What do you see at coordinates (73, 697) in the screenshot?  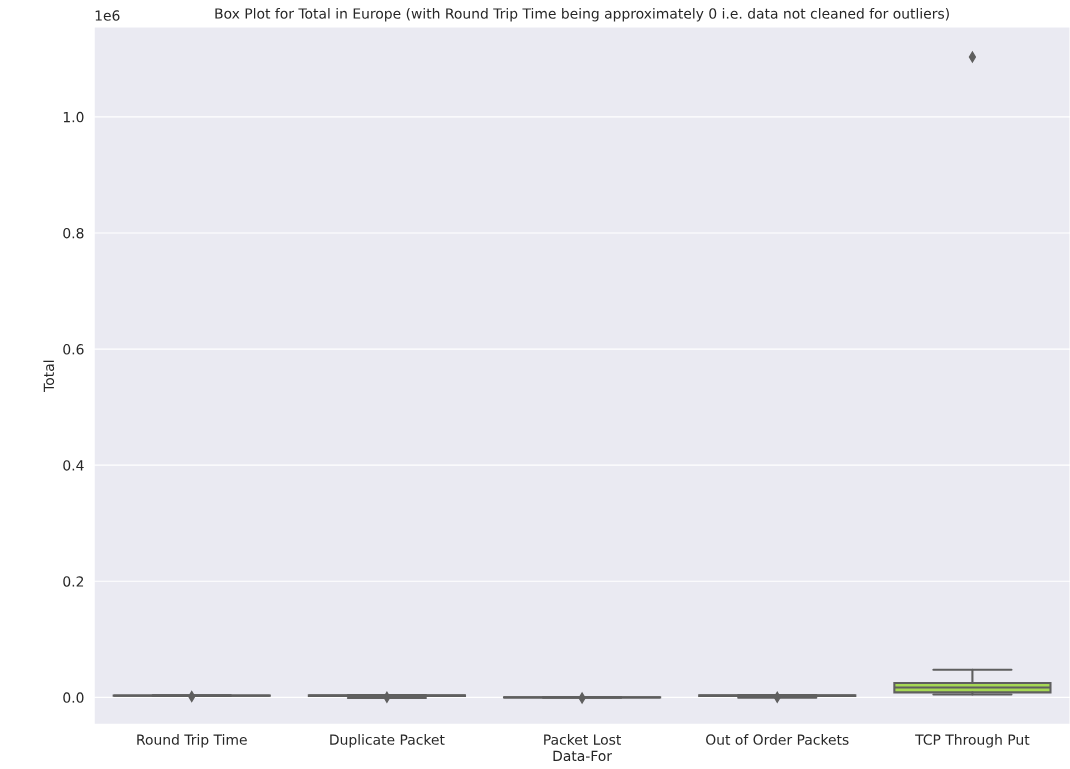 I see `y-tick-label: 0.0` at bounding box center [73, 697].